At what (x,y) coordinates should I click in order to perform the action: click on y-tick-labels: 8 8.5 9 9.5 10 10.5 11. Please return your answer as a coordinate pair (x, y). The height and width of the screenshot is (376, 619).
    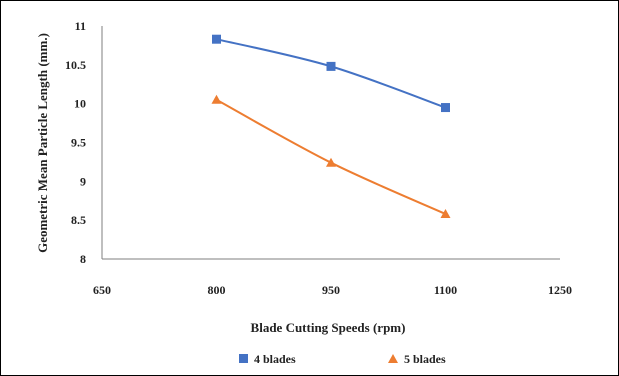
    Looking at the image, I should click on (75, 142).